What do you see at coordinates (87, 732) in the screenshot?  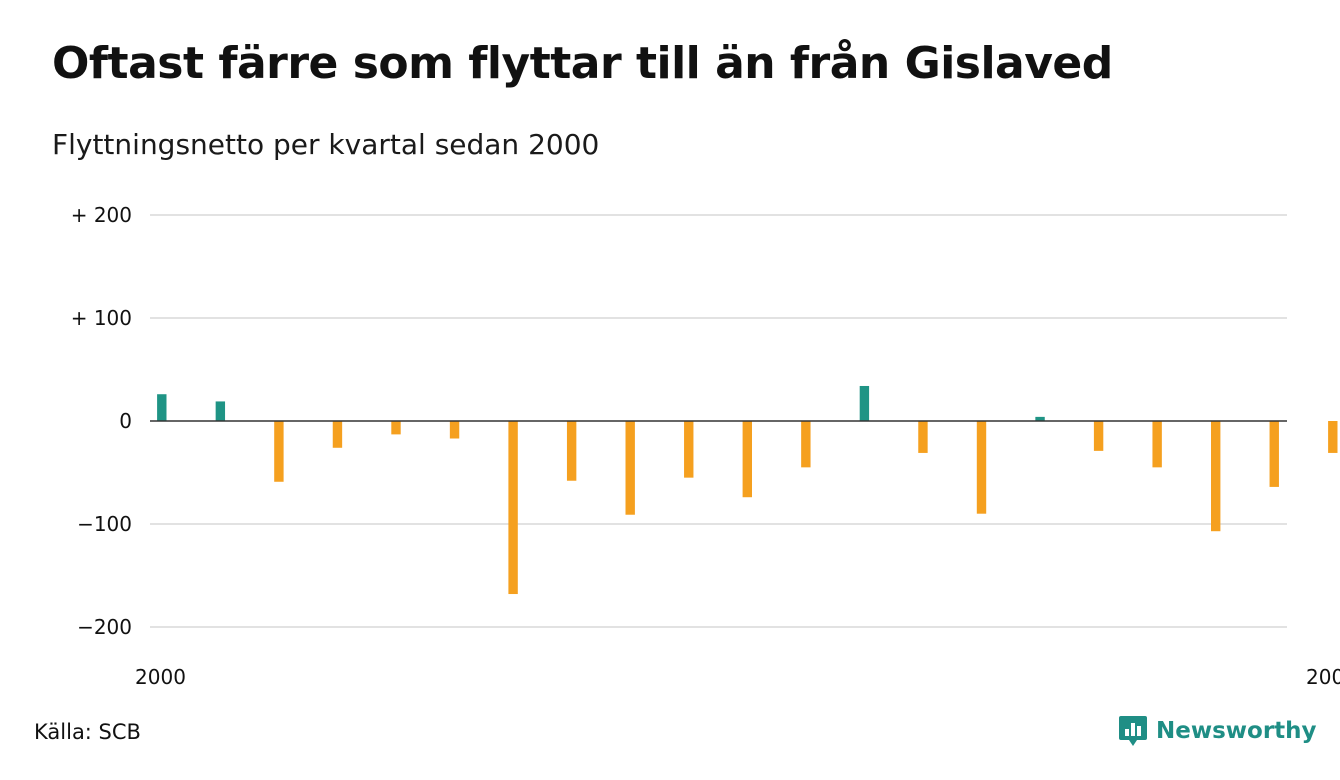 I see `source-note: Källa: SCB` at bounding box center [87, 732].